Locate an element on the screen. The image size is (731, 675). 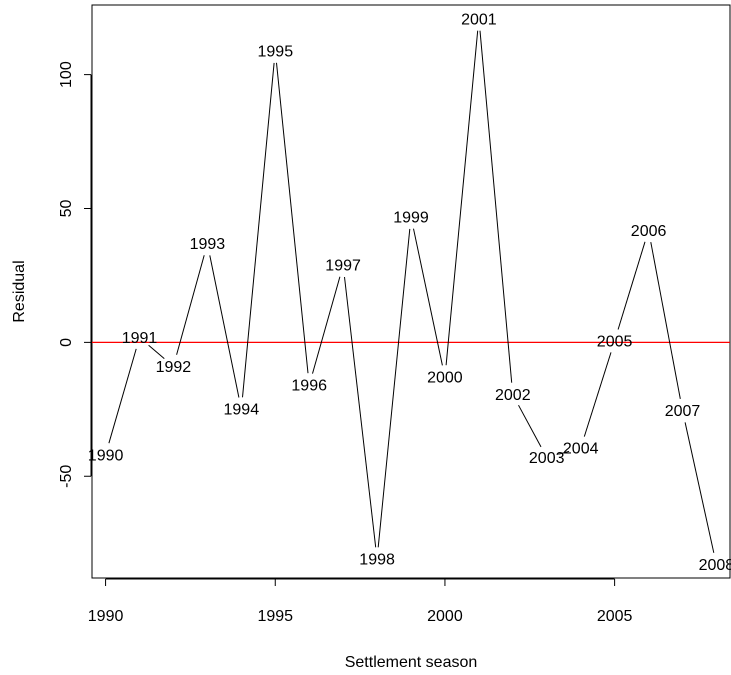
x-tick-label: 1995 is located at coordinates (275, 616).